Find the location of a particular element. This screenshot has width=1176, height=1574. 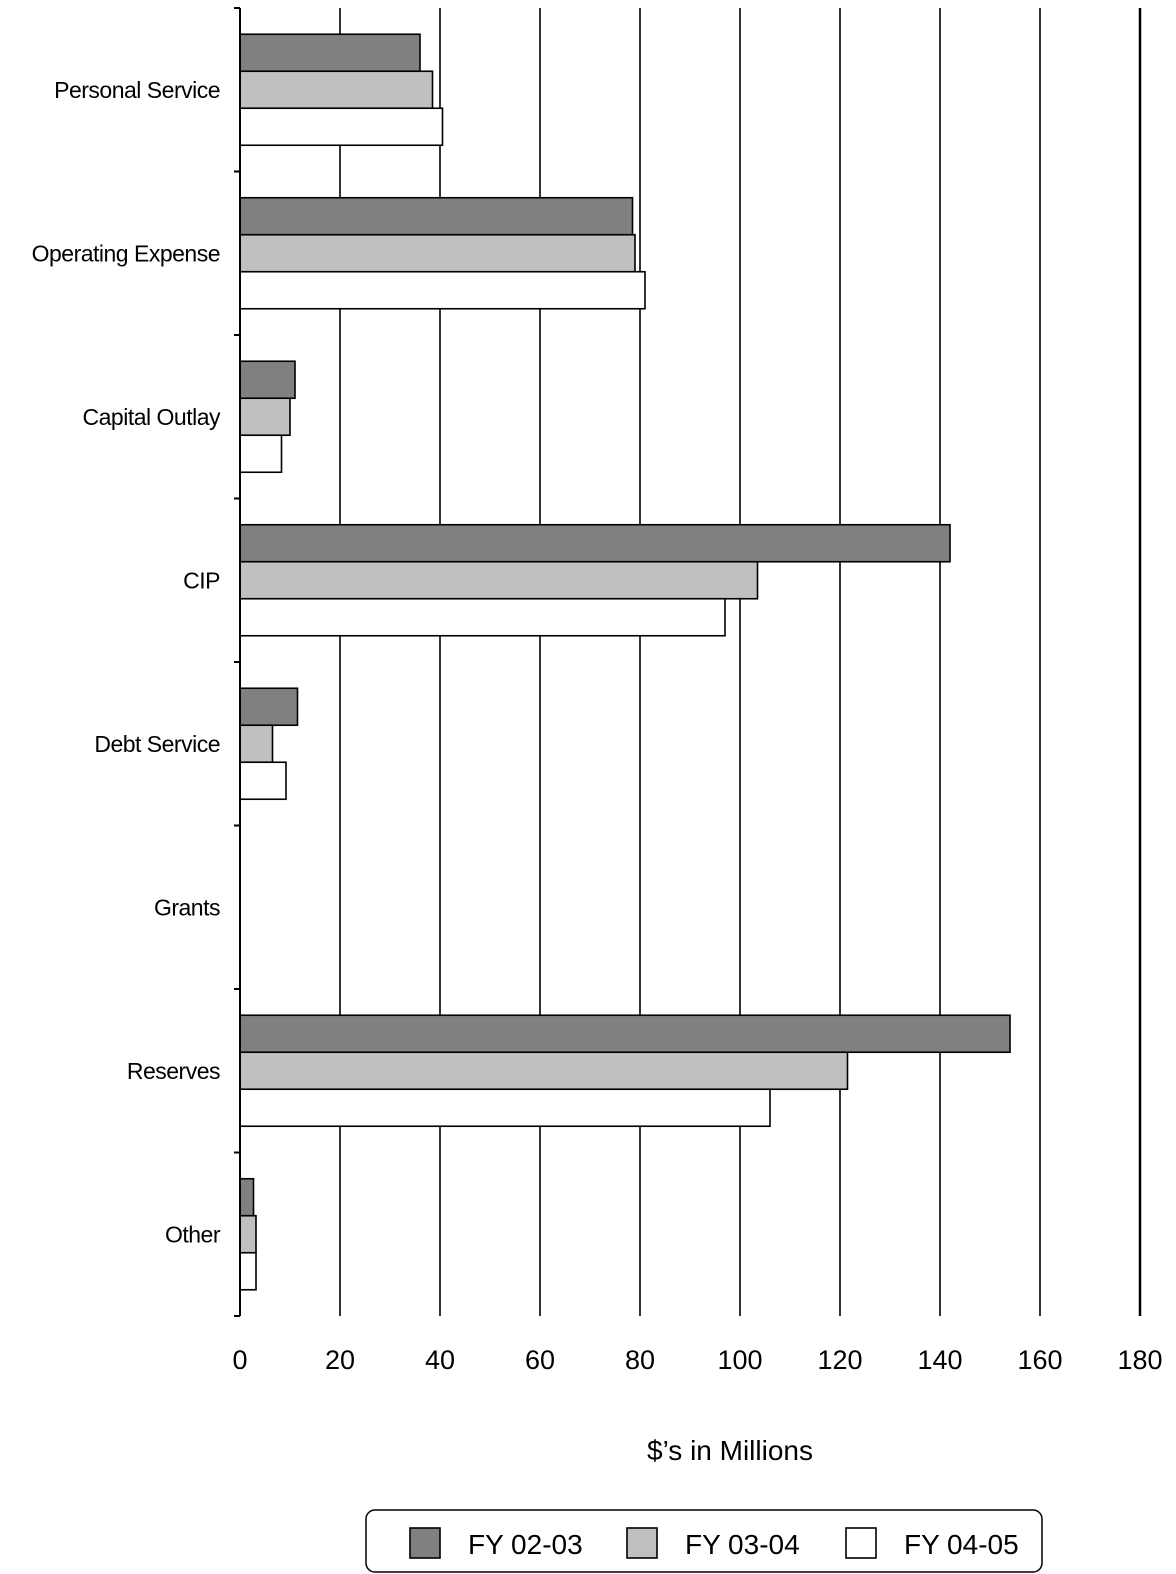

category-label-cip: CIP is located at coordinates (201, 580).